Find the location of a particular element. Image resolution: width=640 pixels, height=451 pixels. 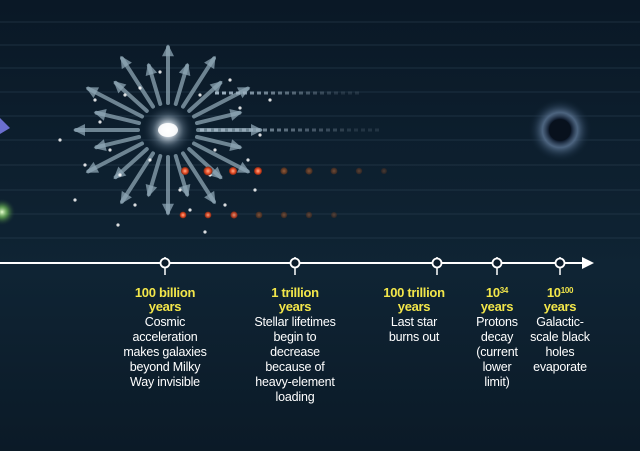

black-hole-core is located at coordinates (560, 130).